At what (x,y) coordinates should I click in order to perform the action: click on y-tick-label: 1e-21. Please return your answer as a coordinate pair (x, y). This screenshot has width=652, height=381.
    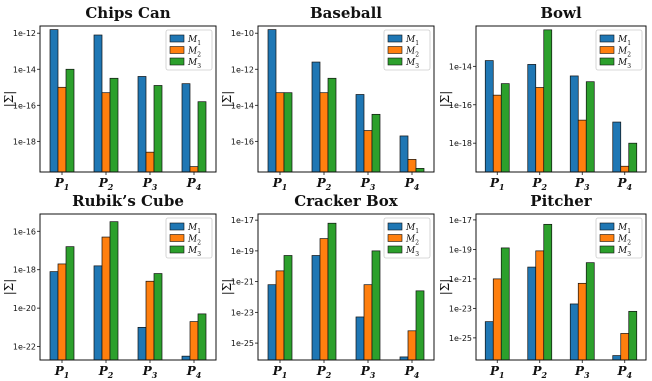
    Looking at the image, I should click on (460, 279).